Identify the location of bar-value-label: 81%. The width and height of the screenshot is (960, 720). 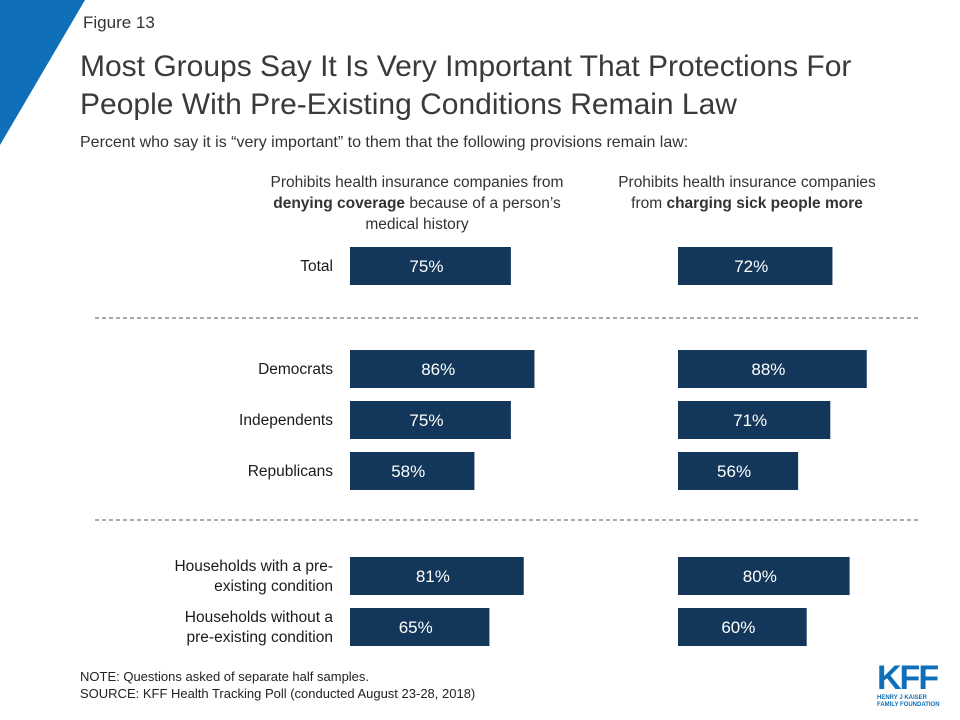
(433, 576).